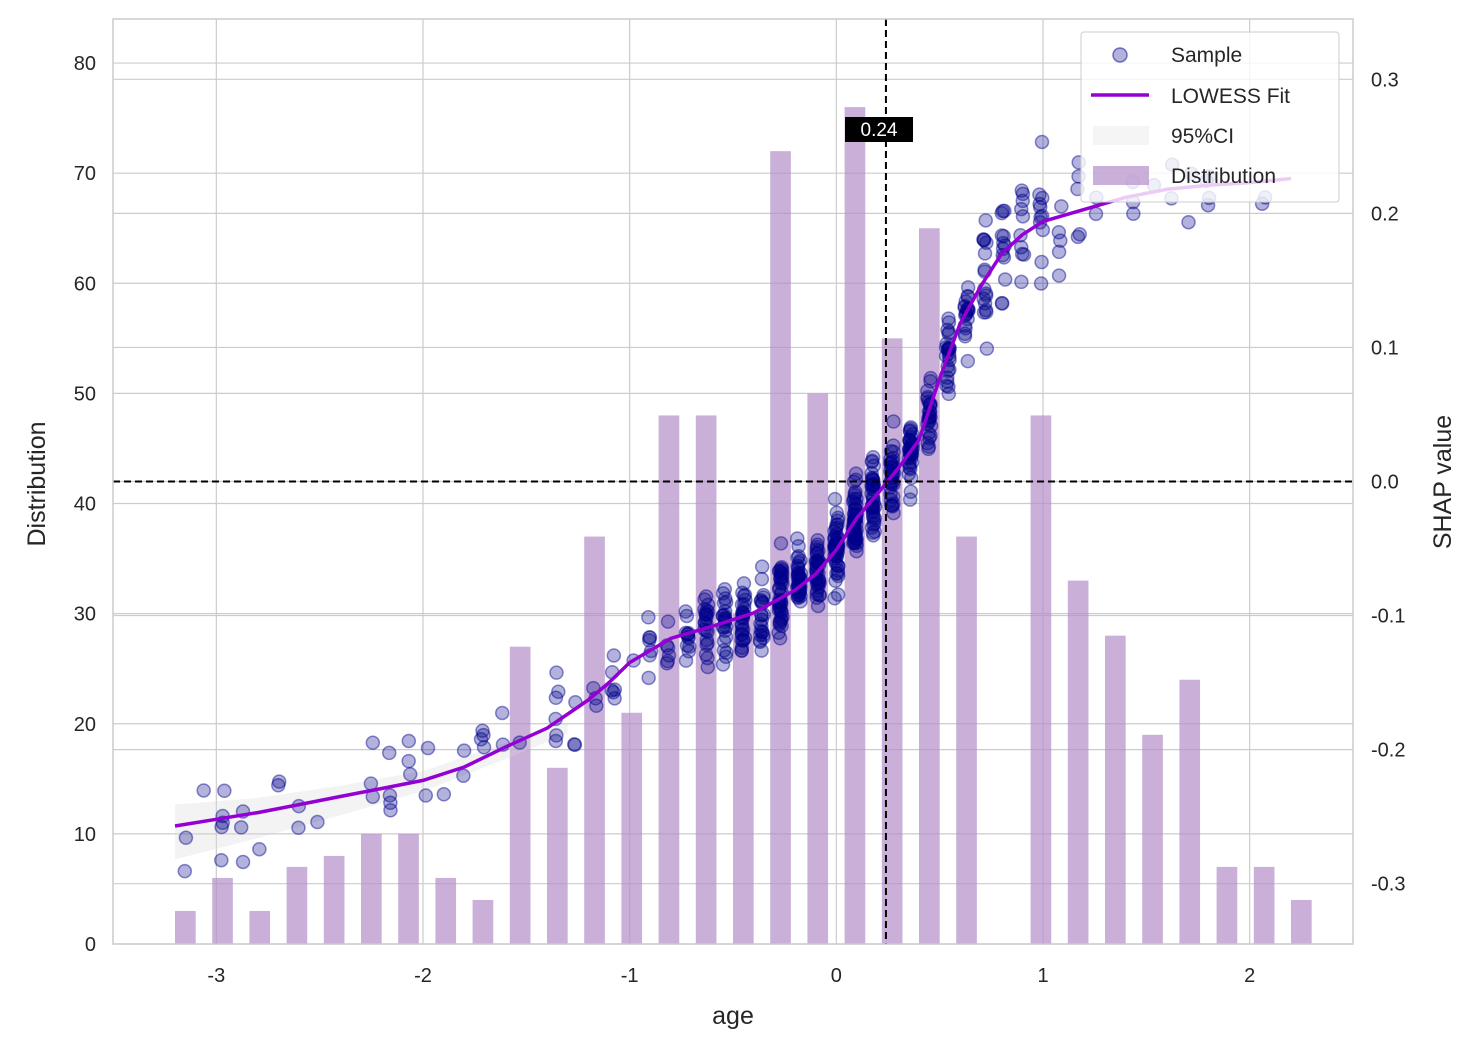 The height and width of the screenshot is (1051, 1481). What do you see at coordinates (1388, 617) in the screenshot?
I see `y-right-tick-label: -0.1` at bounding box center [1388, 617].